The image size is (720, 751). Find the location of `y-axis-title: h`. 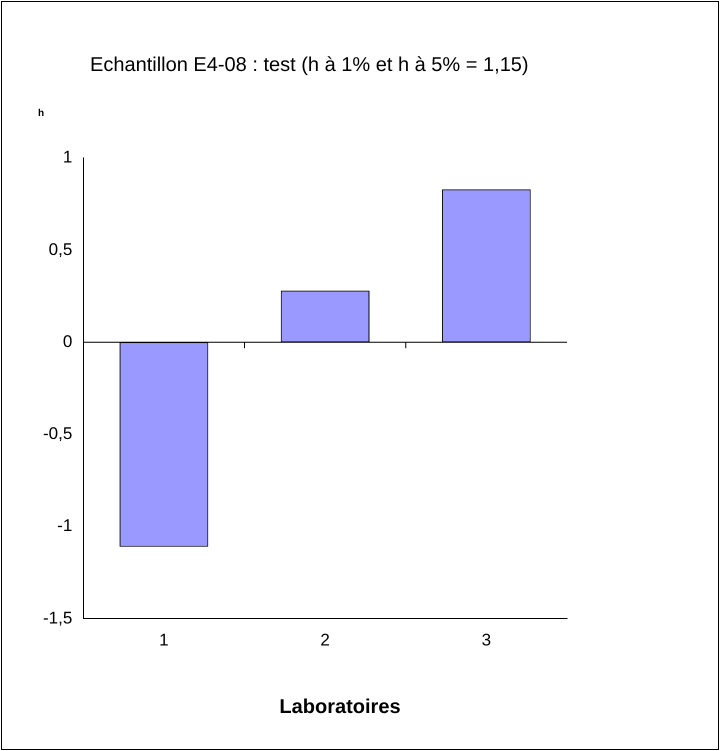

y-axis-title: h is located at coordinates (41, 113).